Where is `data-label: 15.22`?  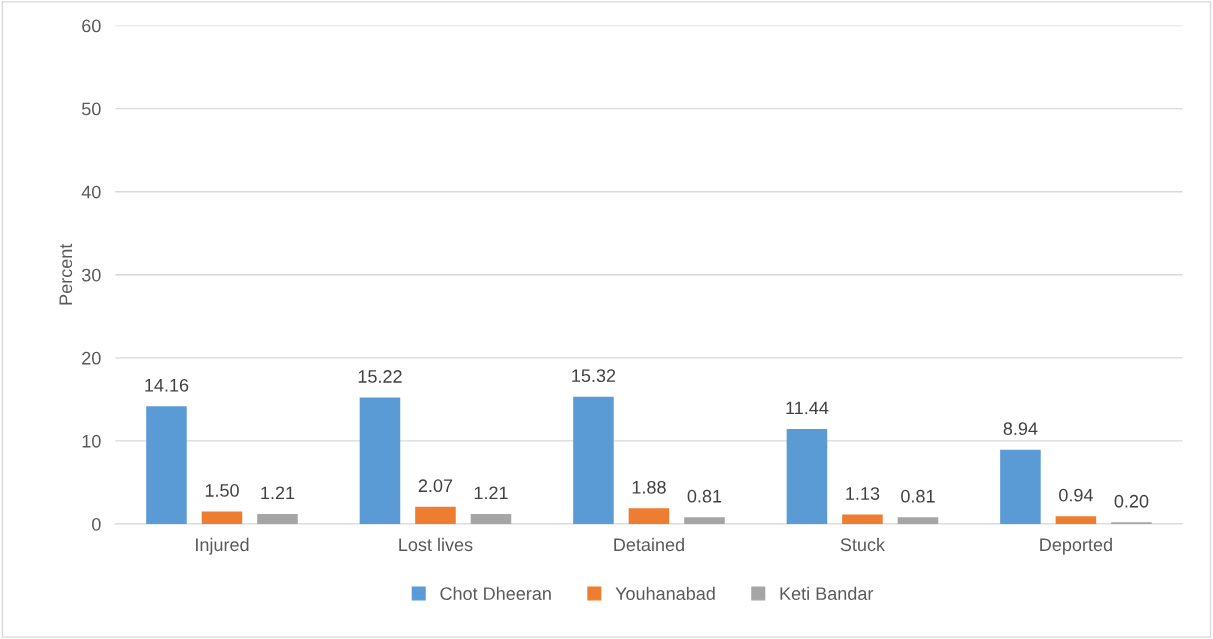
data-label: 15.22 is located at coordinates (380, 376).